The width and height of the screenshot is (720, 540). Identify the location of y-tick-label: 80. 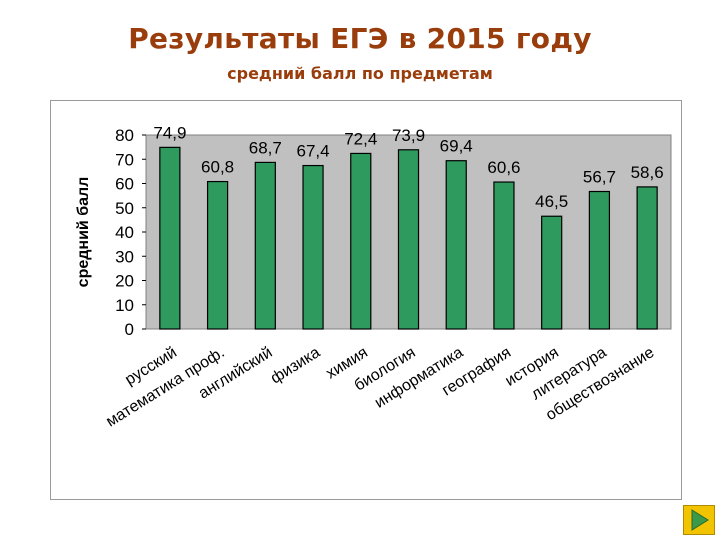
(124, 135).